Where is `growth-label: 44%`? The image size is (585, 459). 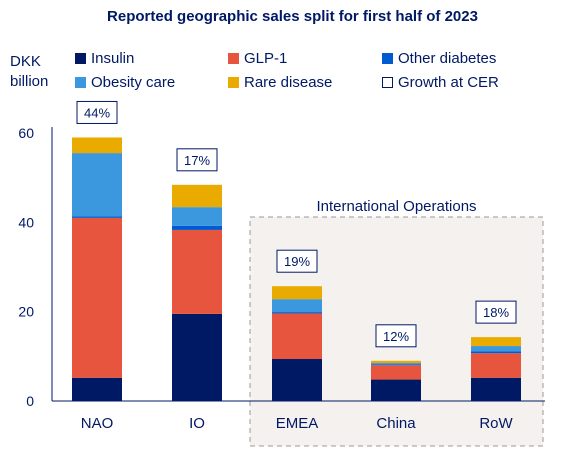
growth-label: 44% is located at coordinates (97, 112).